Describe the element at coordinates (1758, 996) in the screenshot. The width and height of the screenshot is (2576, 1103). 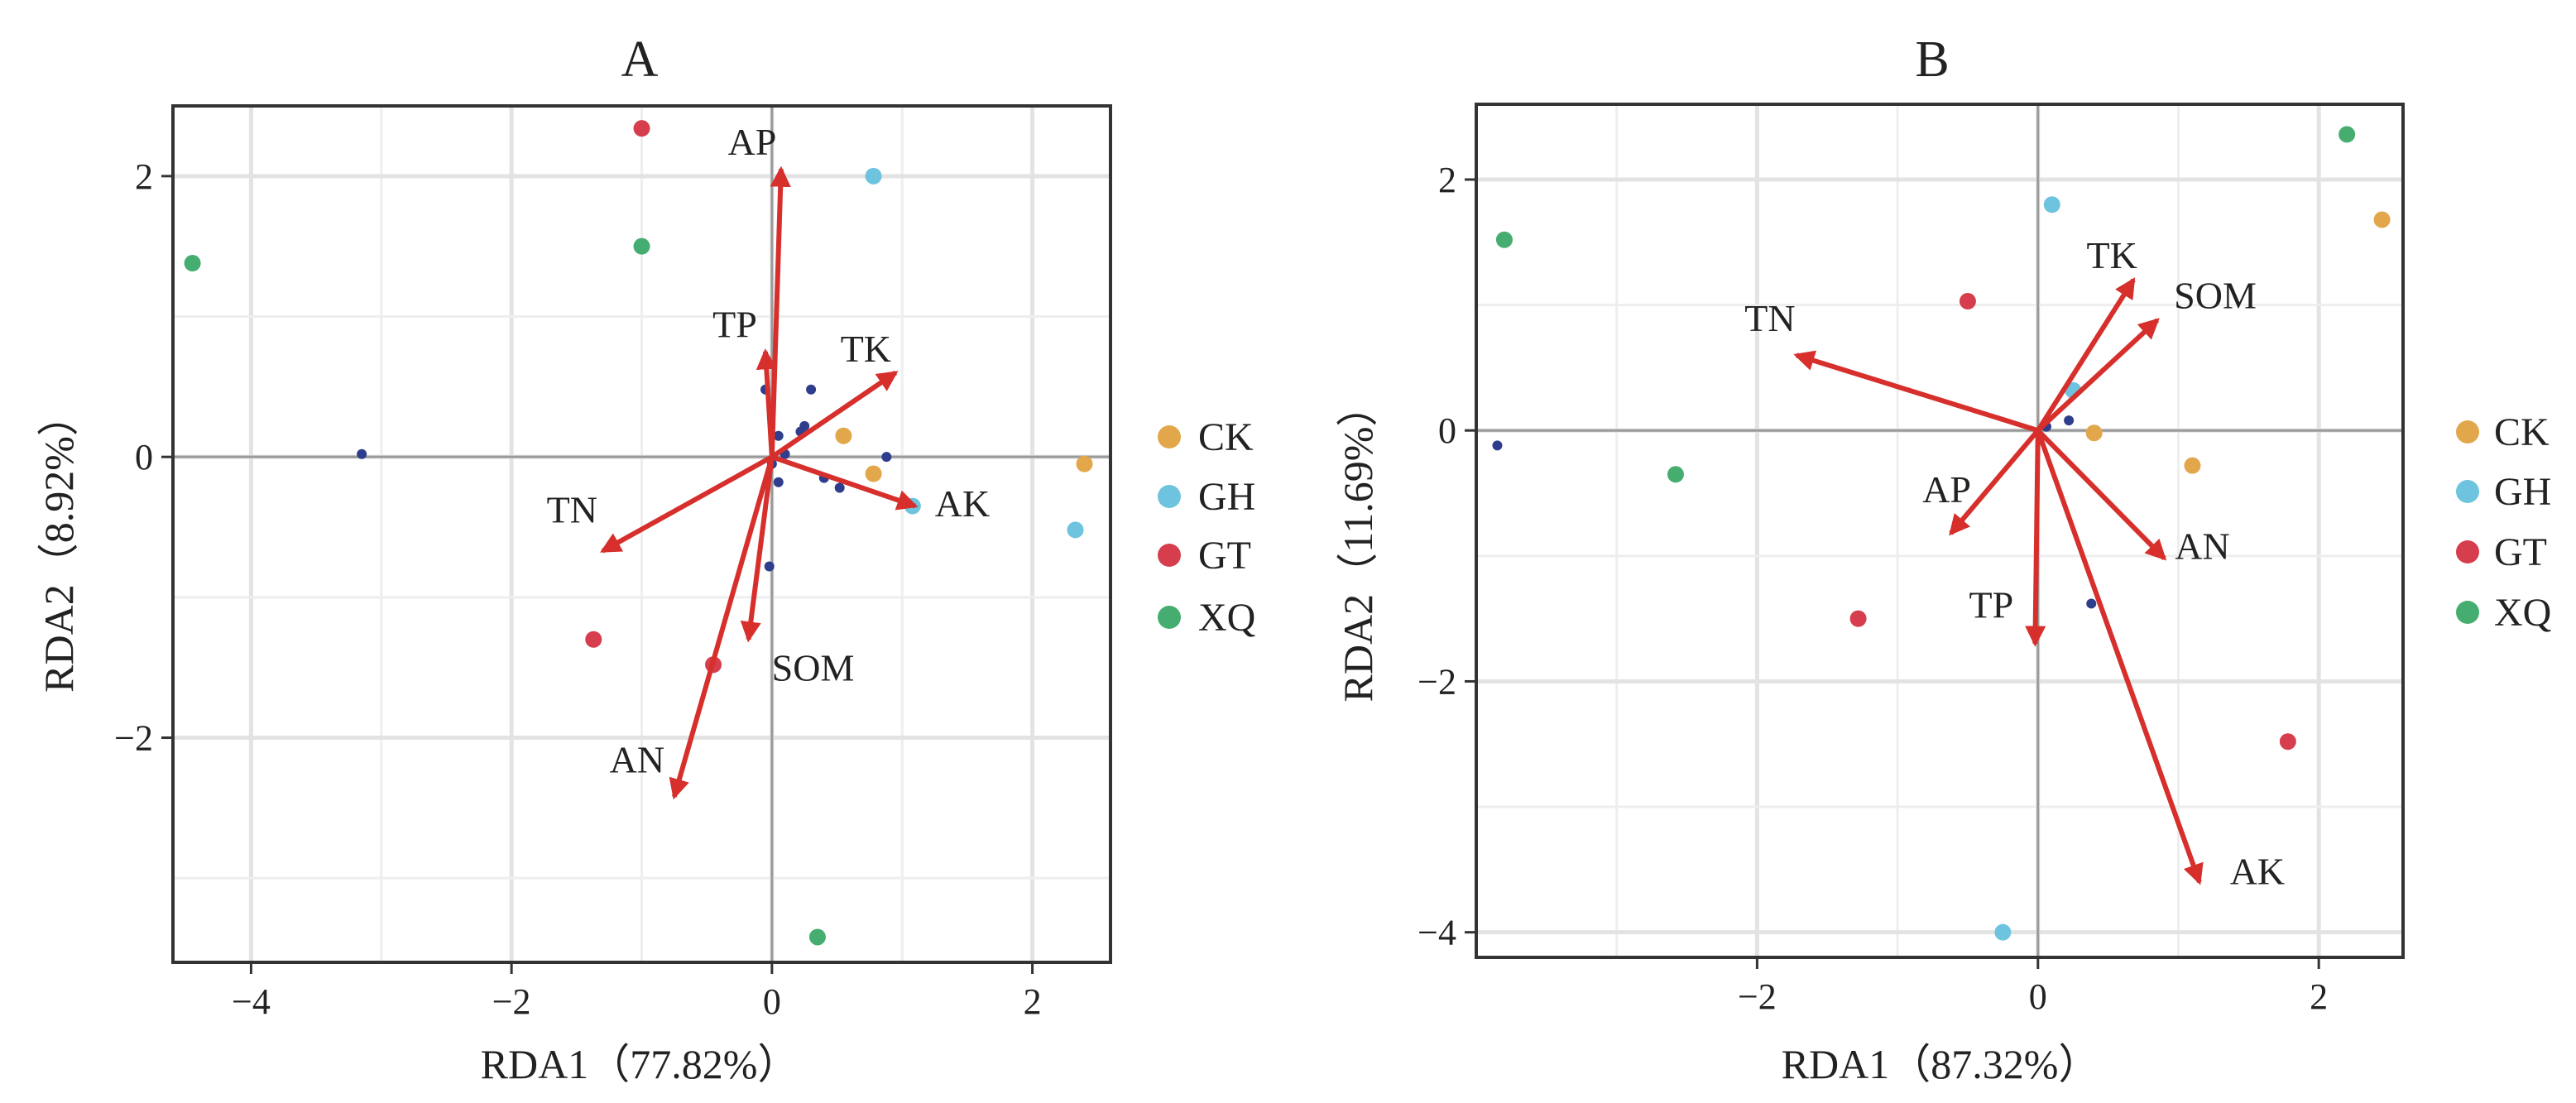
I see `b-x-tick-label: −2` at that location.